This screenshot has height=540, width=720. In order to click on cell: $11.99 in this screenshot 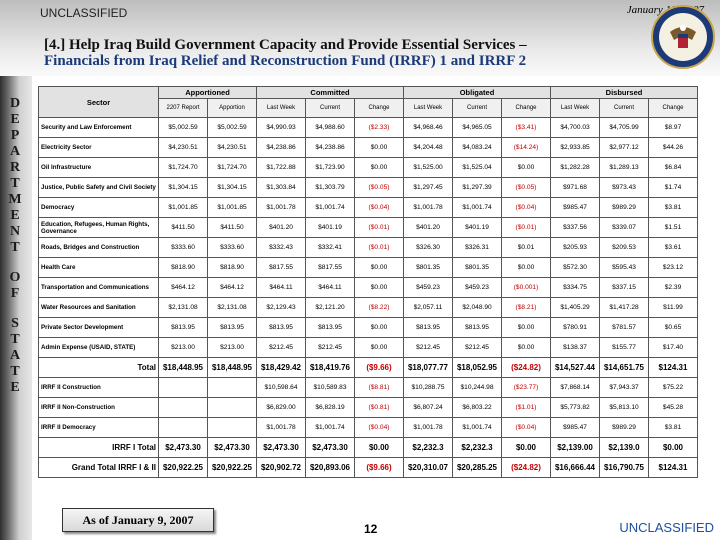, I will do `click(673, 307)`.